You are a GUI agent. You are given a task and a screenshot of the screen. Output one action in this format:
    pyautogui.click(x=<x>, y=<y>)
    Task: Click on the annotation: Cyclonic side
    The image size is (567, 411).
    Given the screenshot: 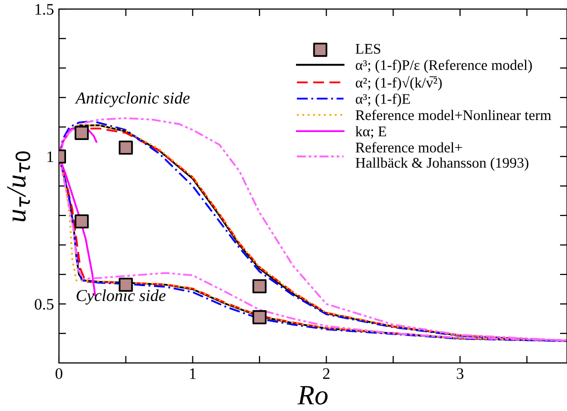 What is the action you would take?
    pyautogui.click(x=121, y=297)
    